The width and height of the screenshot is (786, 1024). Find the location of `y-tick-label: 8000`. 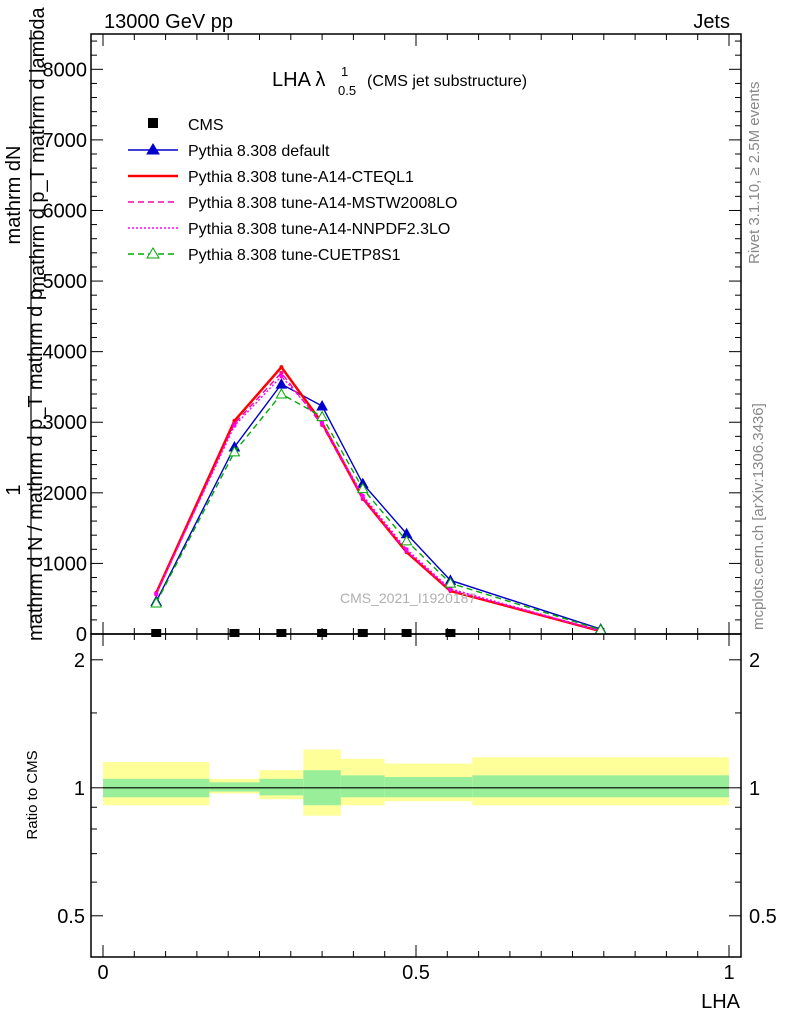

y-tick-label: 8000 is located at coordinates (65, 70).